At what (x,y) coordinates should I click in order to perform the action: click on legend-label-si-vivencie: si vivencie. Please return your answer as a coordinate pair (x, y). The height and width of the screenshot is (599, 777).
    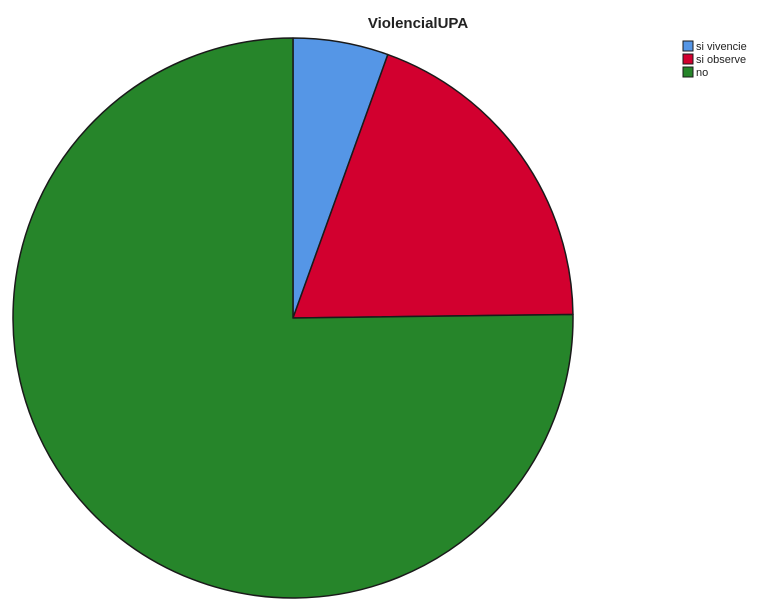
    Looking at the image, I should click on (721, 47).